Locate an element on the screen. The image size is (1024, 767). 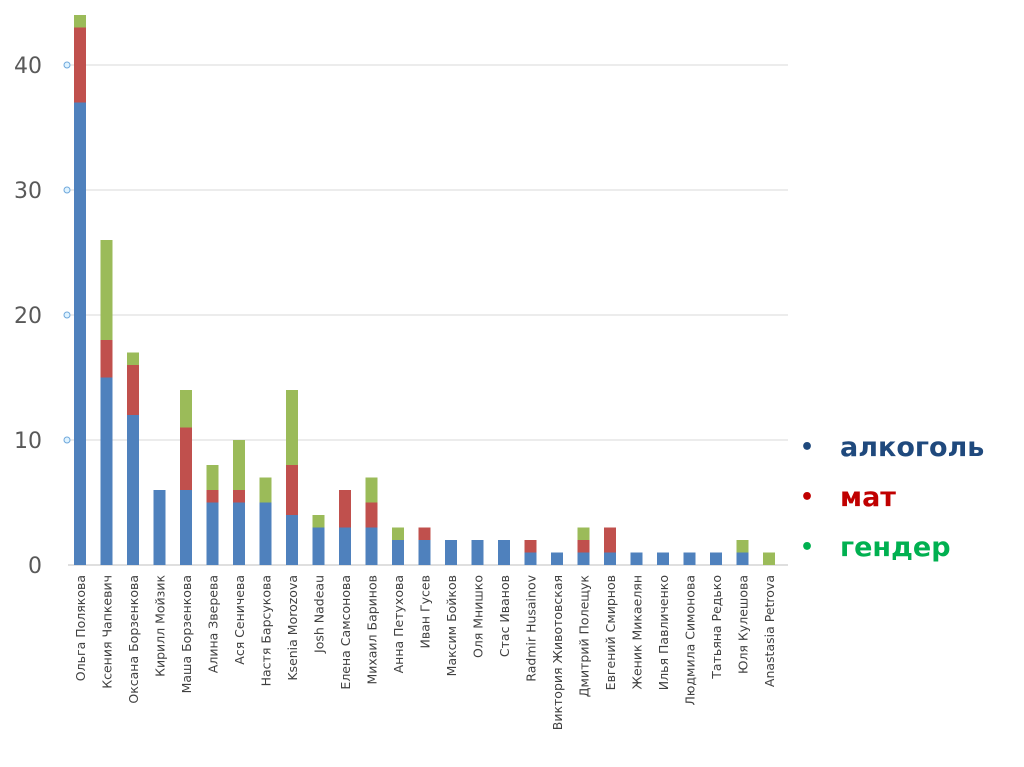
legend-label: алкоголь is located at coordinates (912, 447).